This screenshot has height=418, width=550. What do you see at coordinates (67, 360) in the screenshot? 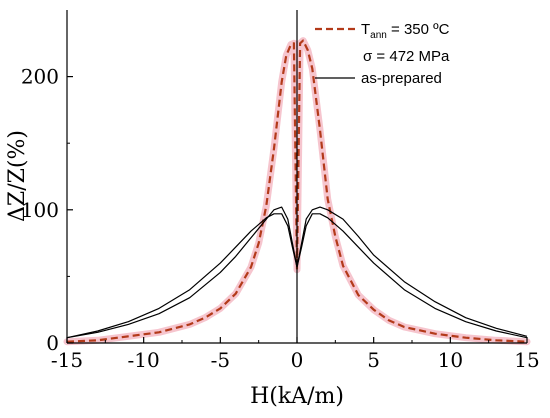
I see `x-tick-label-0: -15` at bounding box center [67, 360].